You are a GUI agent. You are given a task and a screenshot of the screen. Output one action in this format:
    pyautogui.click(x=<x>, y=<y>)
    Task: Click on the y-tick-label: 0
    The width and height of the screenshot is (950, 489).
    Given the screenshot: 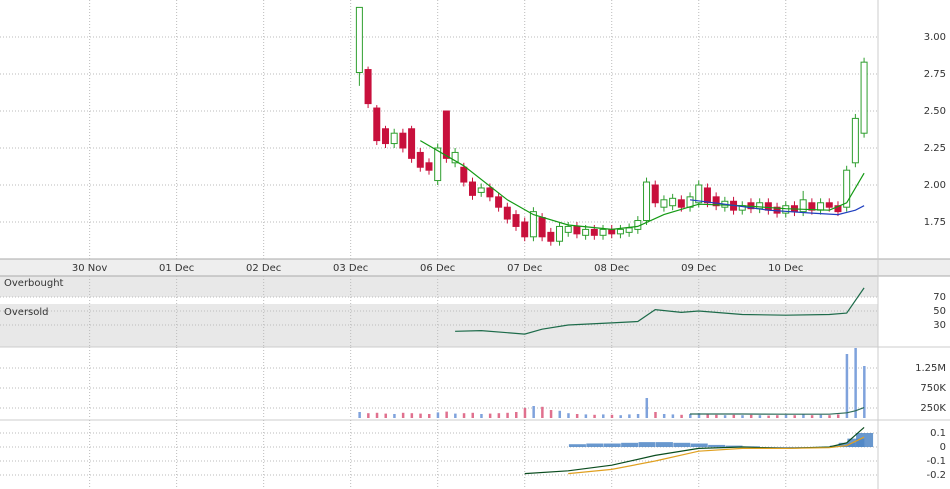 What is the action you would take?
    pyautogui.click(x=943, y=447)
    